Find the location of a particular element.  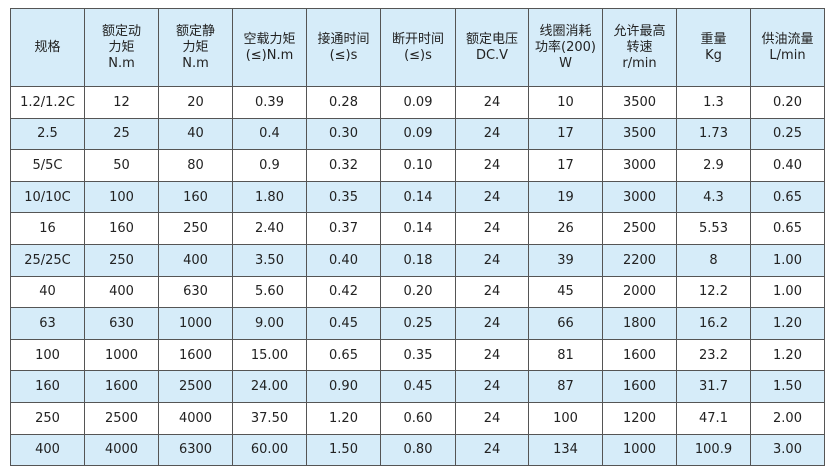

table-cell: 39 is located at coordinates (565, 260).